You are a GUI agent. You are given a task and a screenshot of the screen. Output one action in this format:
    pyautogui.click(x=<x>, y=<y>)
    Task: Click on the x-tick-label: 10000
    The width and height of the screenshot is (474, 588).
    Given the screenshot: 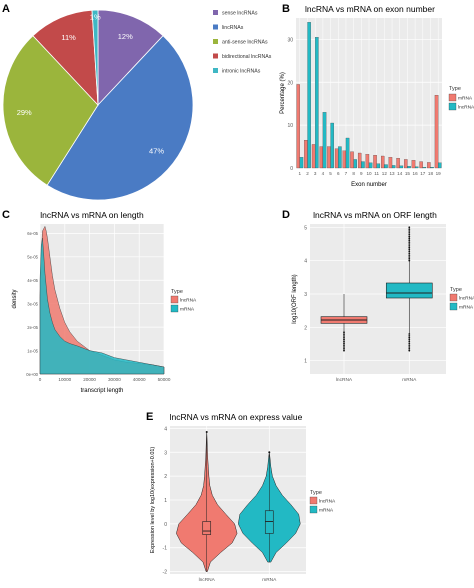 What is the action you would take?
    pyautogui.click(x=64, y=379)
    